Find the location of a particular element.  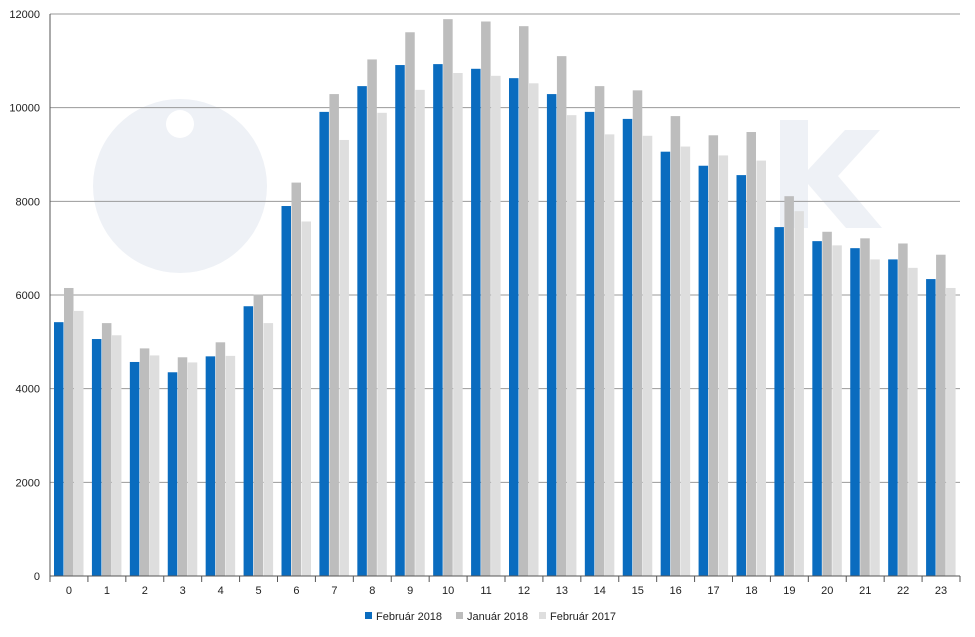

x-tick-label: 15 is located at coordinates (638, 591).